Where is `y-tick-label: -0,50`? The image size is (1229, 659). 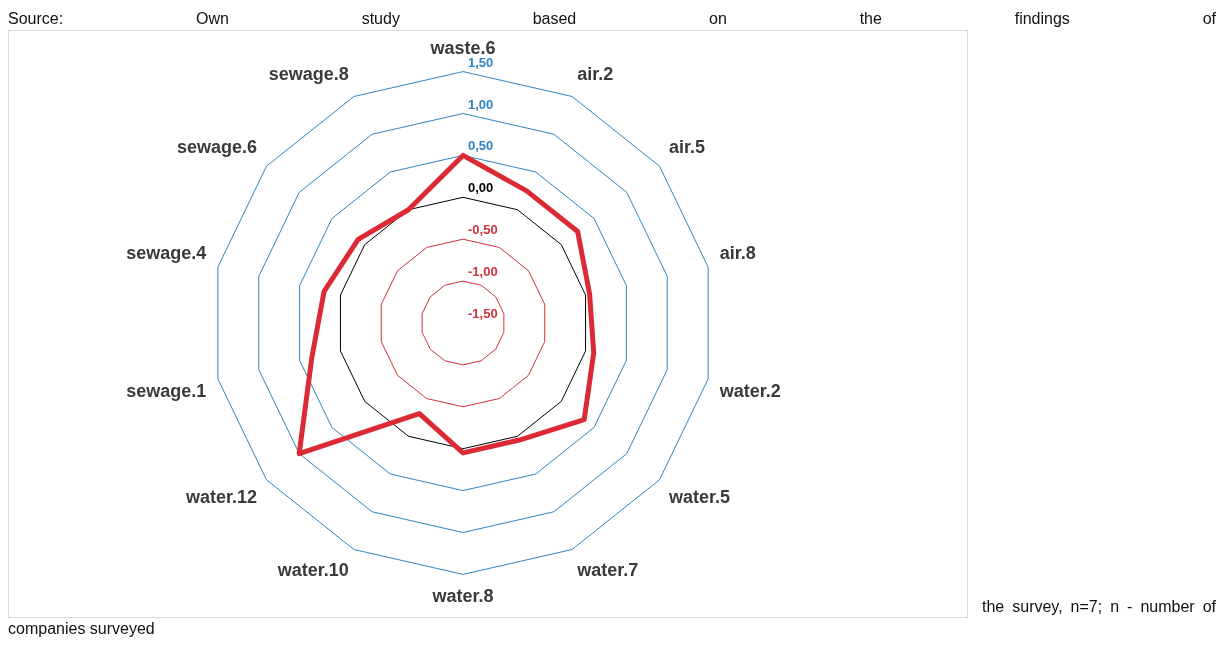 y-tick-label: -0,50 is located at coordinates (483, 230).